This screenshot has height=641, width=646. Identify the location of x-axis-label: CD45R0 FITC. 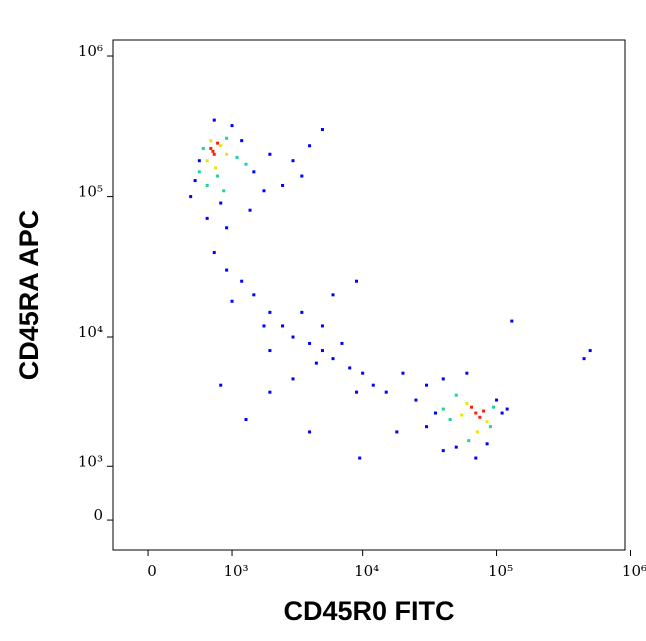
(368, 611).